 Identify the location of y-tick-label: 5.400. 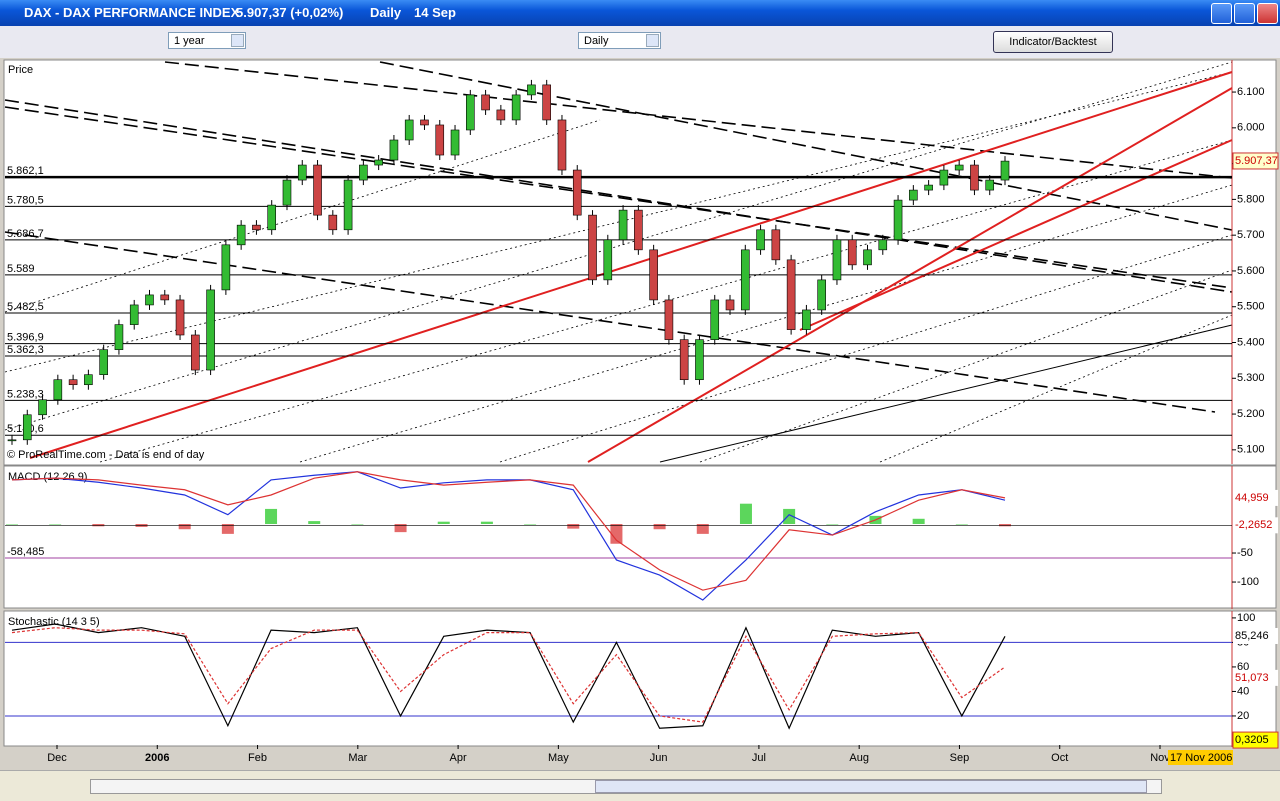
(1251, 342).